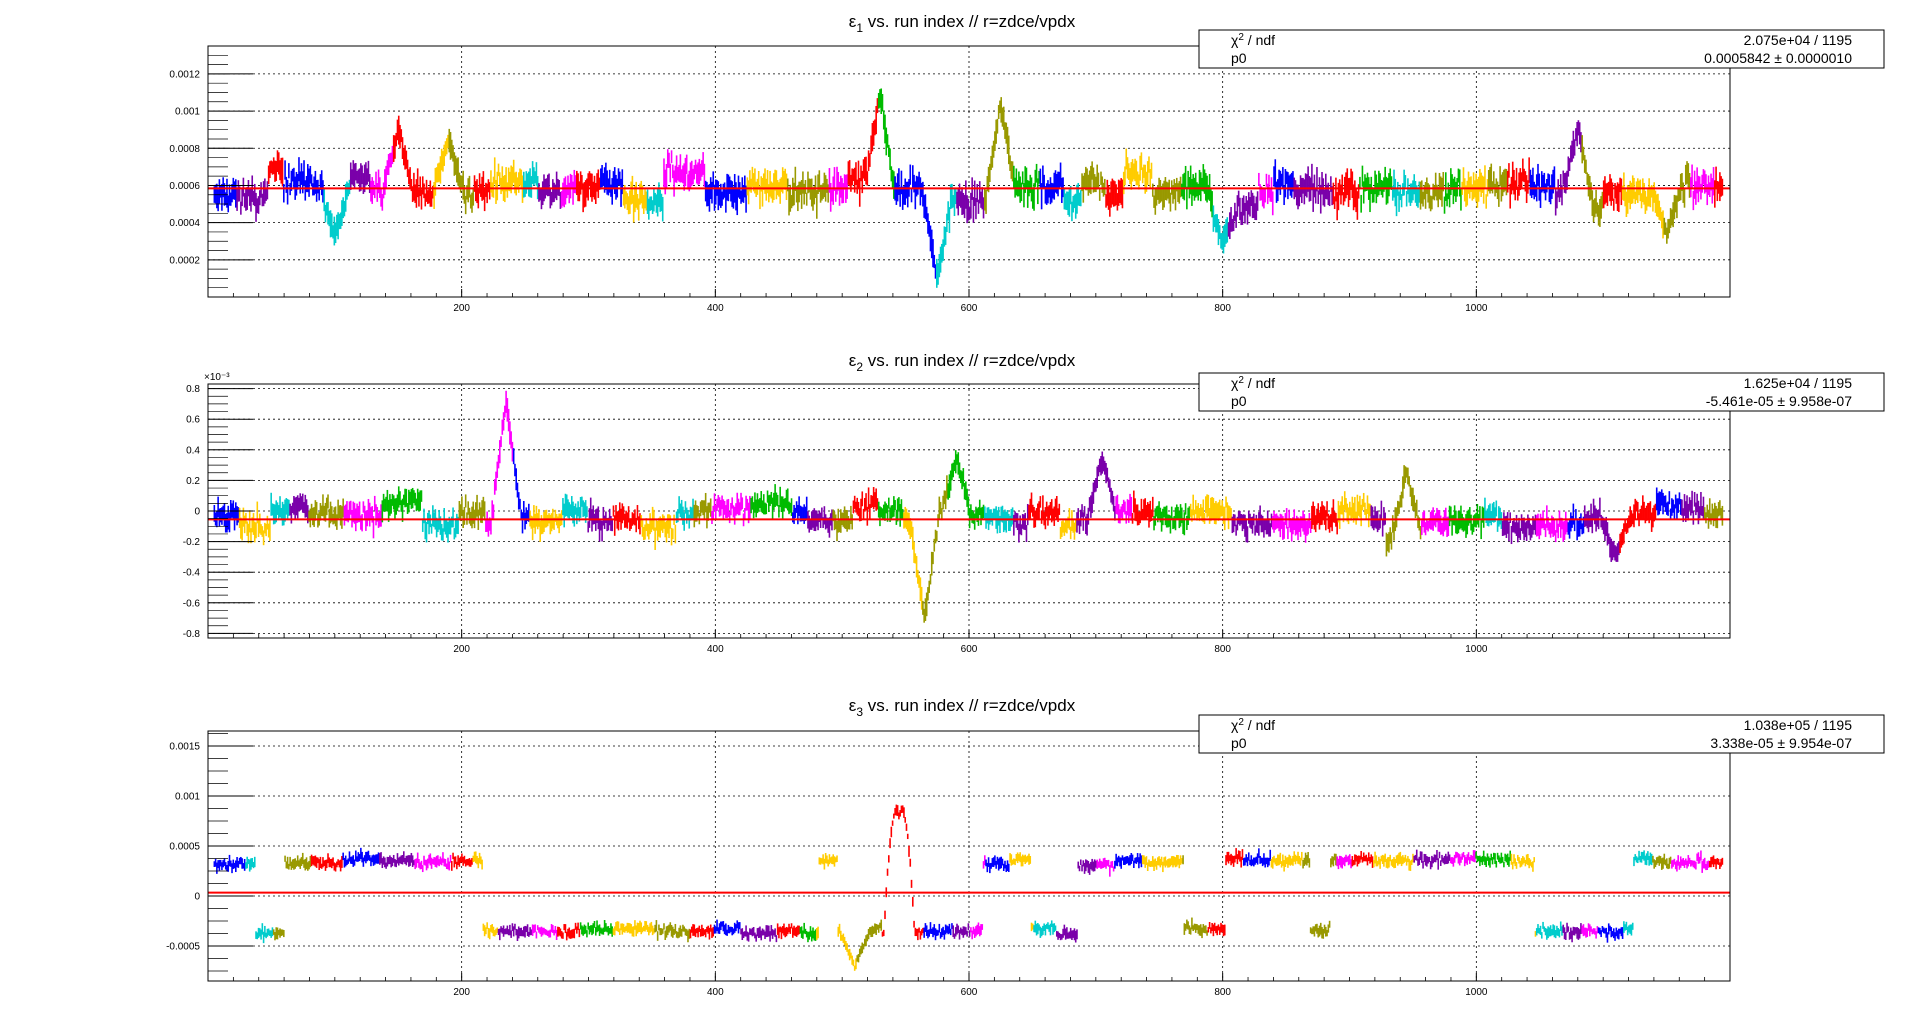 The width and height of the screenshot is (1916, 1010). I want to click on y-tick-label: 0.0008, so click(184, 149).